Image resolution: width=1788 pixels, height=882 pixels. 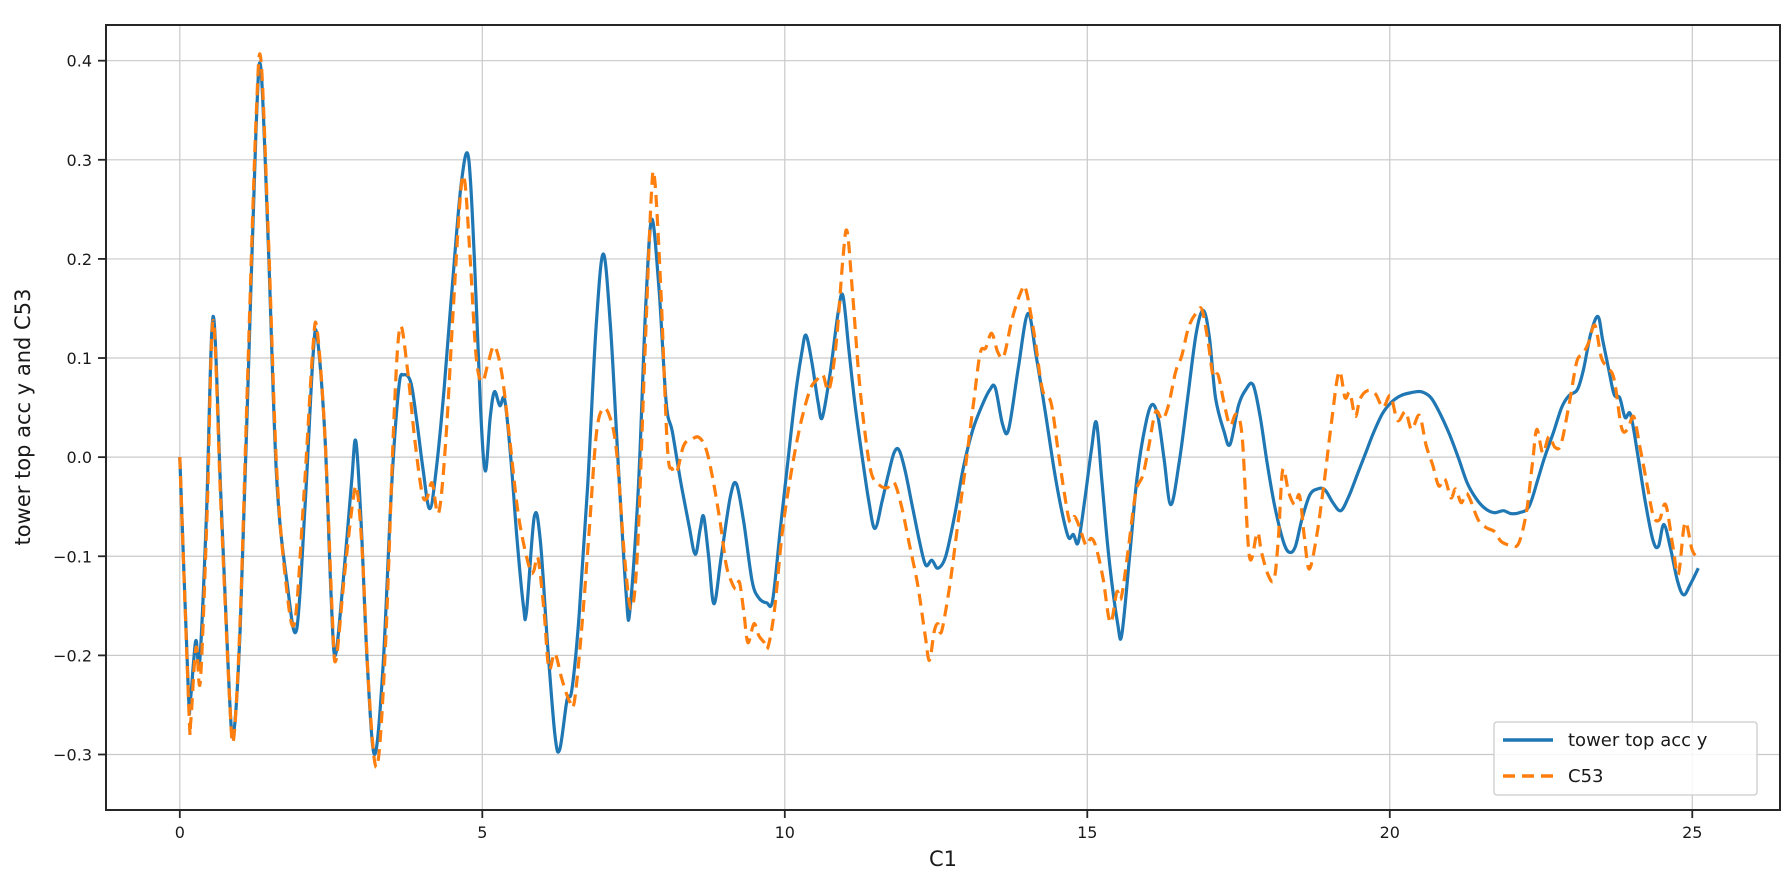 What do you see at coordinates (79, 358) in the screenshot?
I see `y-tick-label: 0.1` at bounding box center [79, 358].